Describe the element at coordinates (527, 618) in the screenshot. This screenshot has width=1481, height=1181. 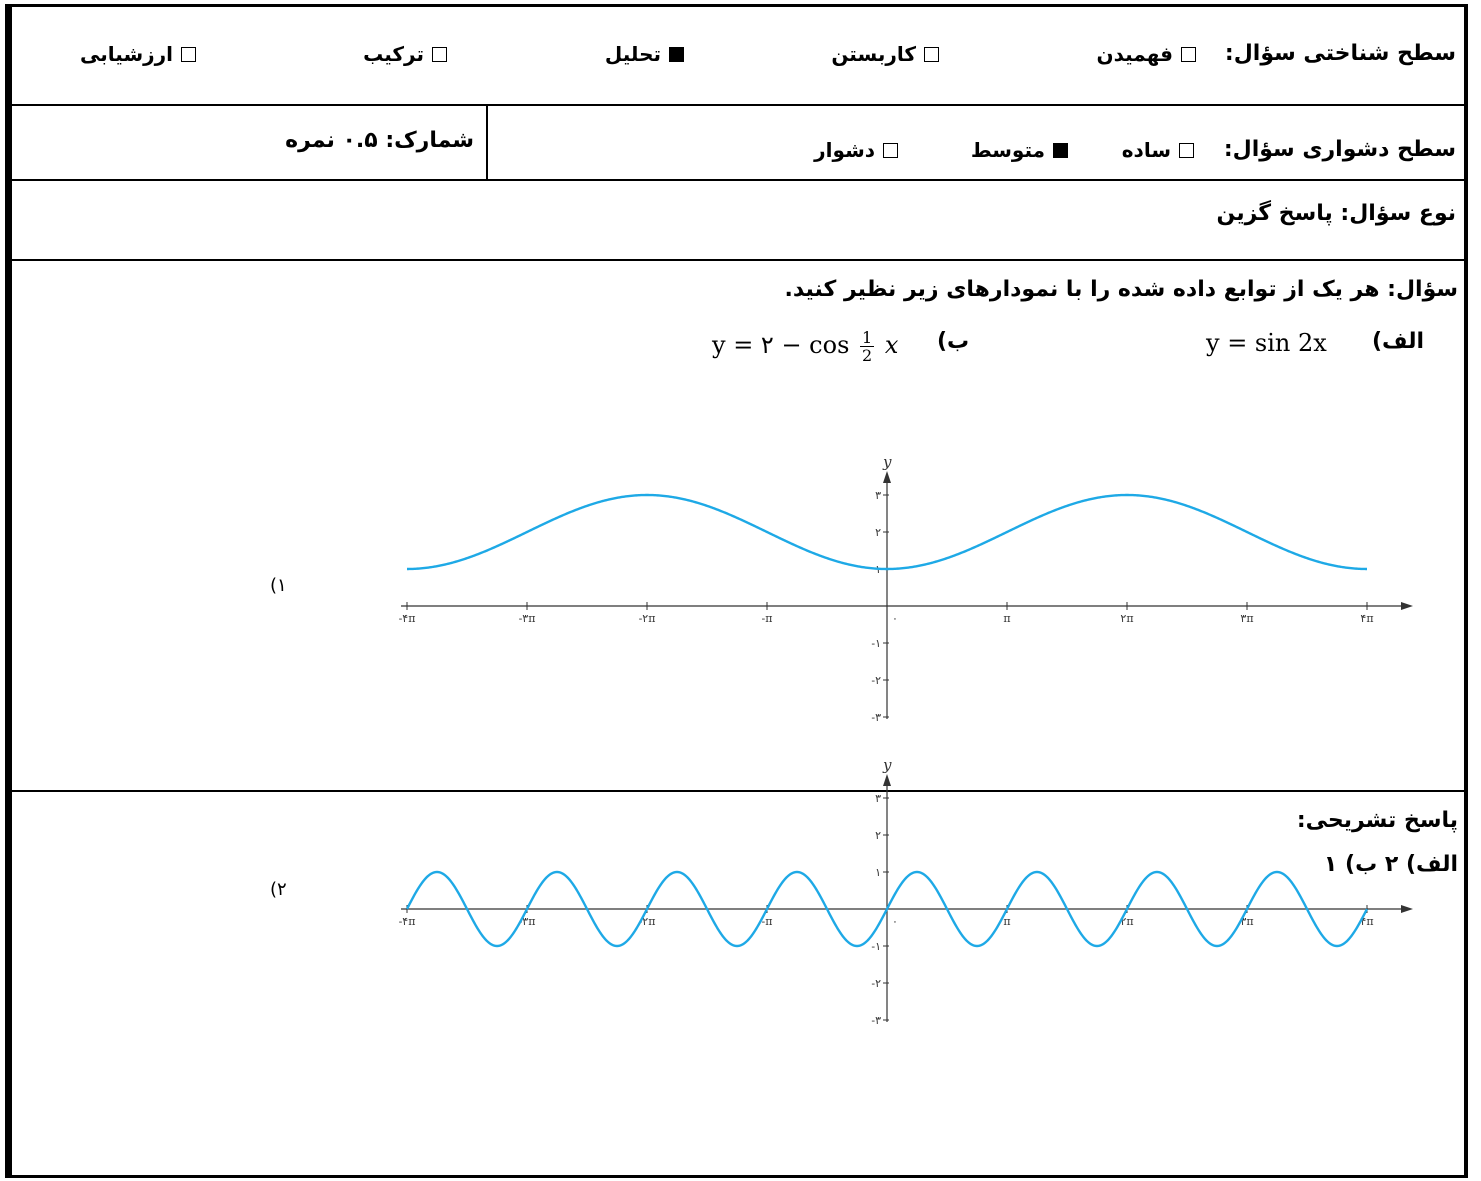
I see `x-tick-label: -۳π` at that location.